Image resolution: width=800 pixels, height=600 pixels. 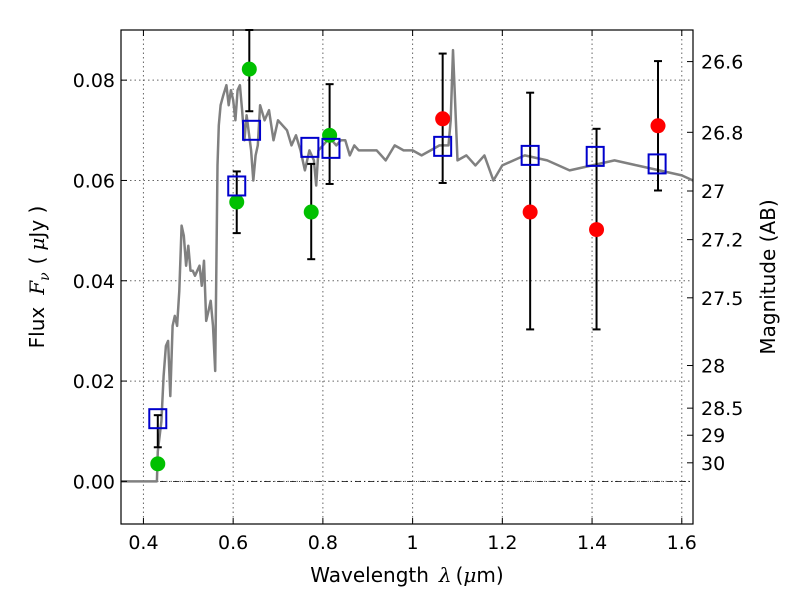 I want to click on x-axis-label-symbol: λ, so click(x=445, y=575).